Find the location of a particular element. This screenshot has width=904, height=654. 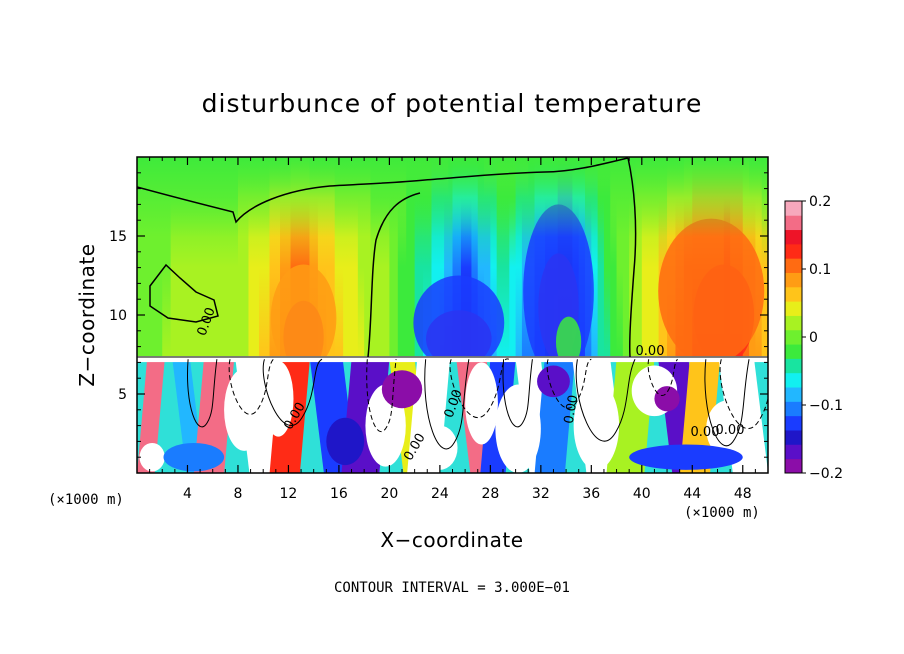

x-tick-label: 20 is located at coordinates (389, 494).